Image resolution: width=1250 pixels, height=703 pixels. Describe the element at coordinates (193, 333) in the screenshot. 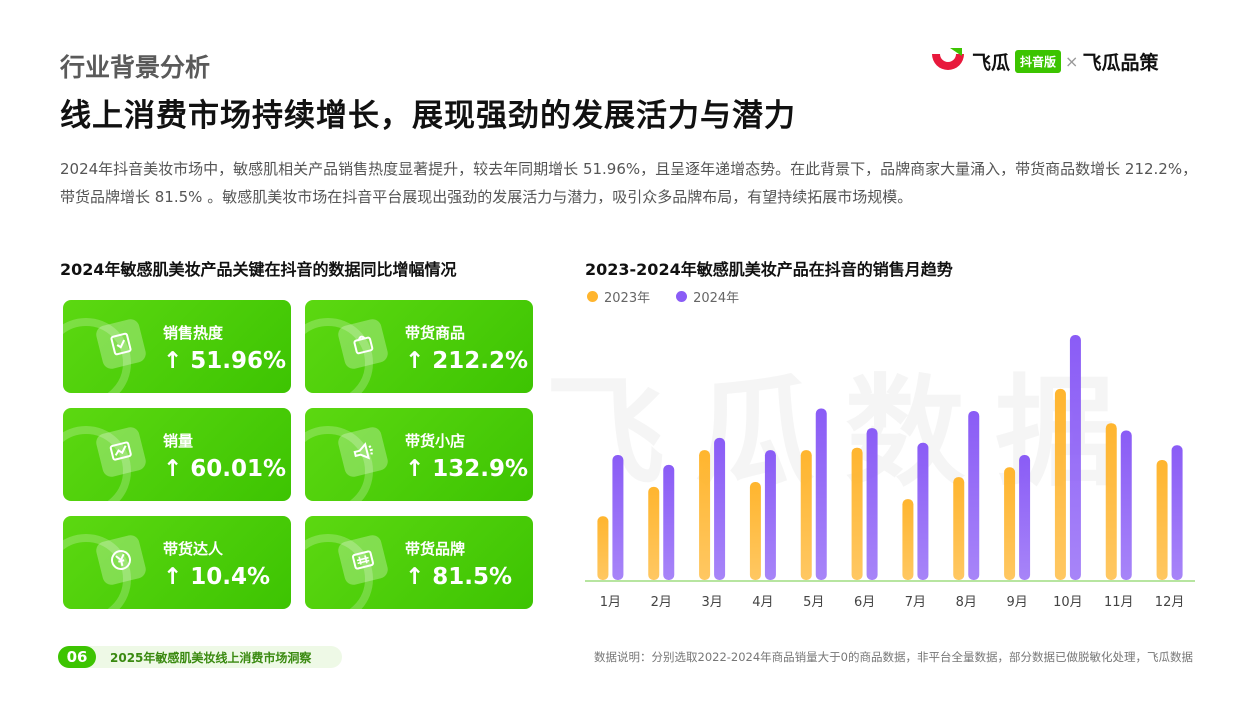

I see `stat-label: 销售热度` at that location.